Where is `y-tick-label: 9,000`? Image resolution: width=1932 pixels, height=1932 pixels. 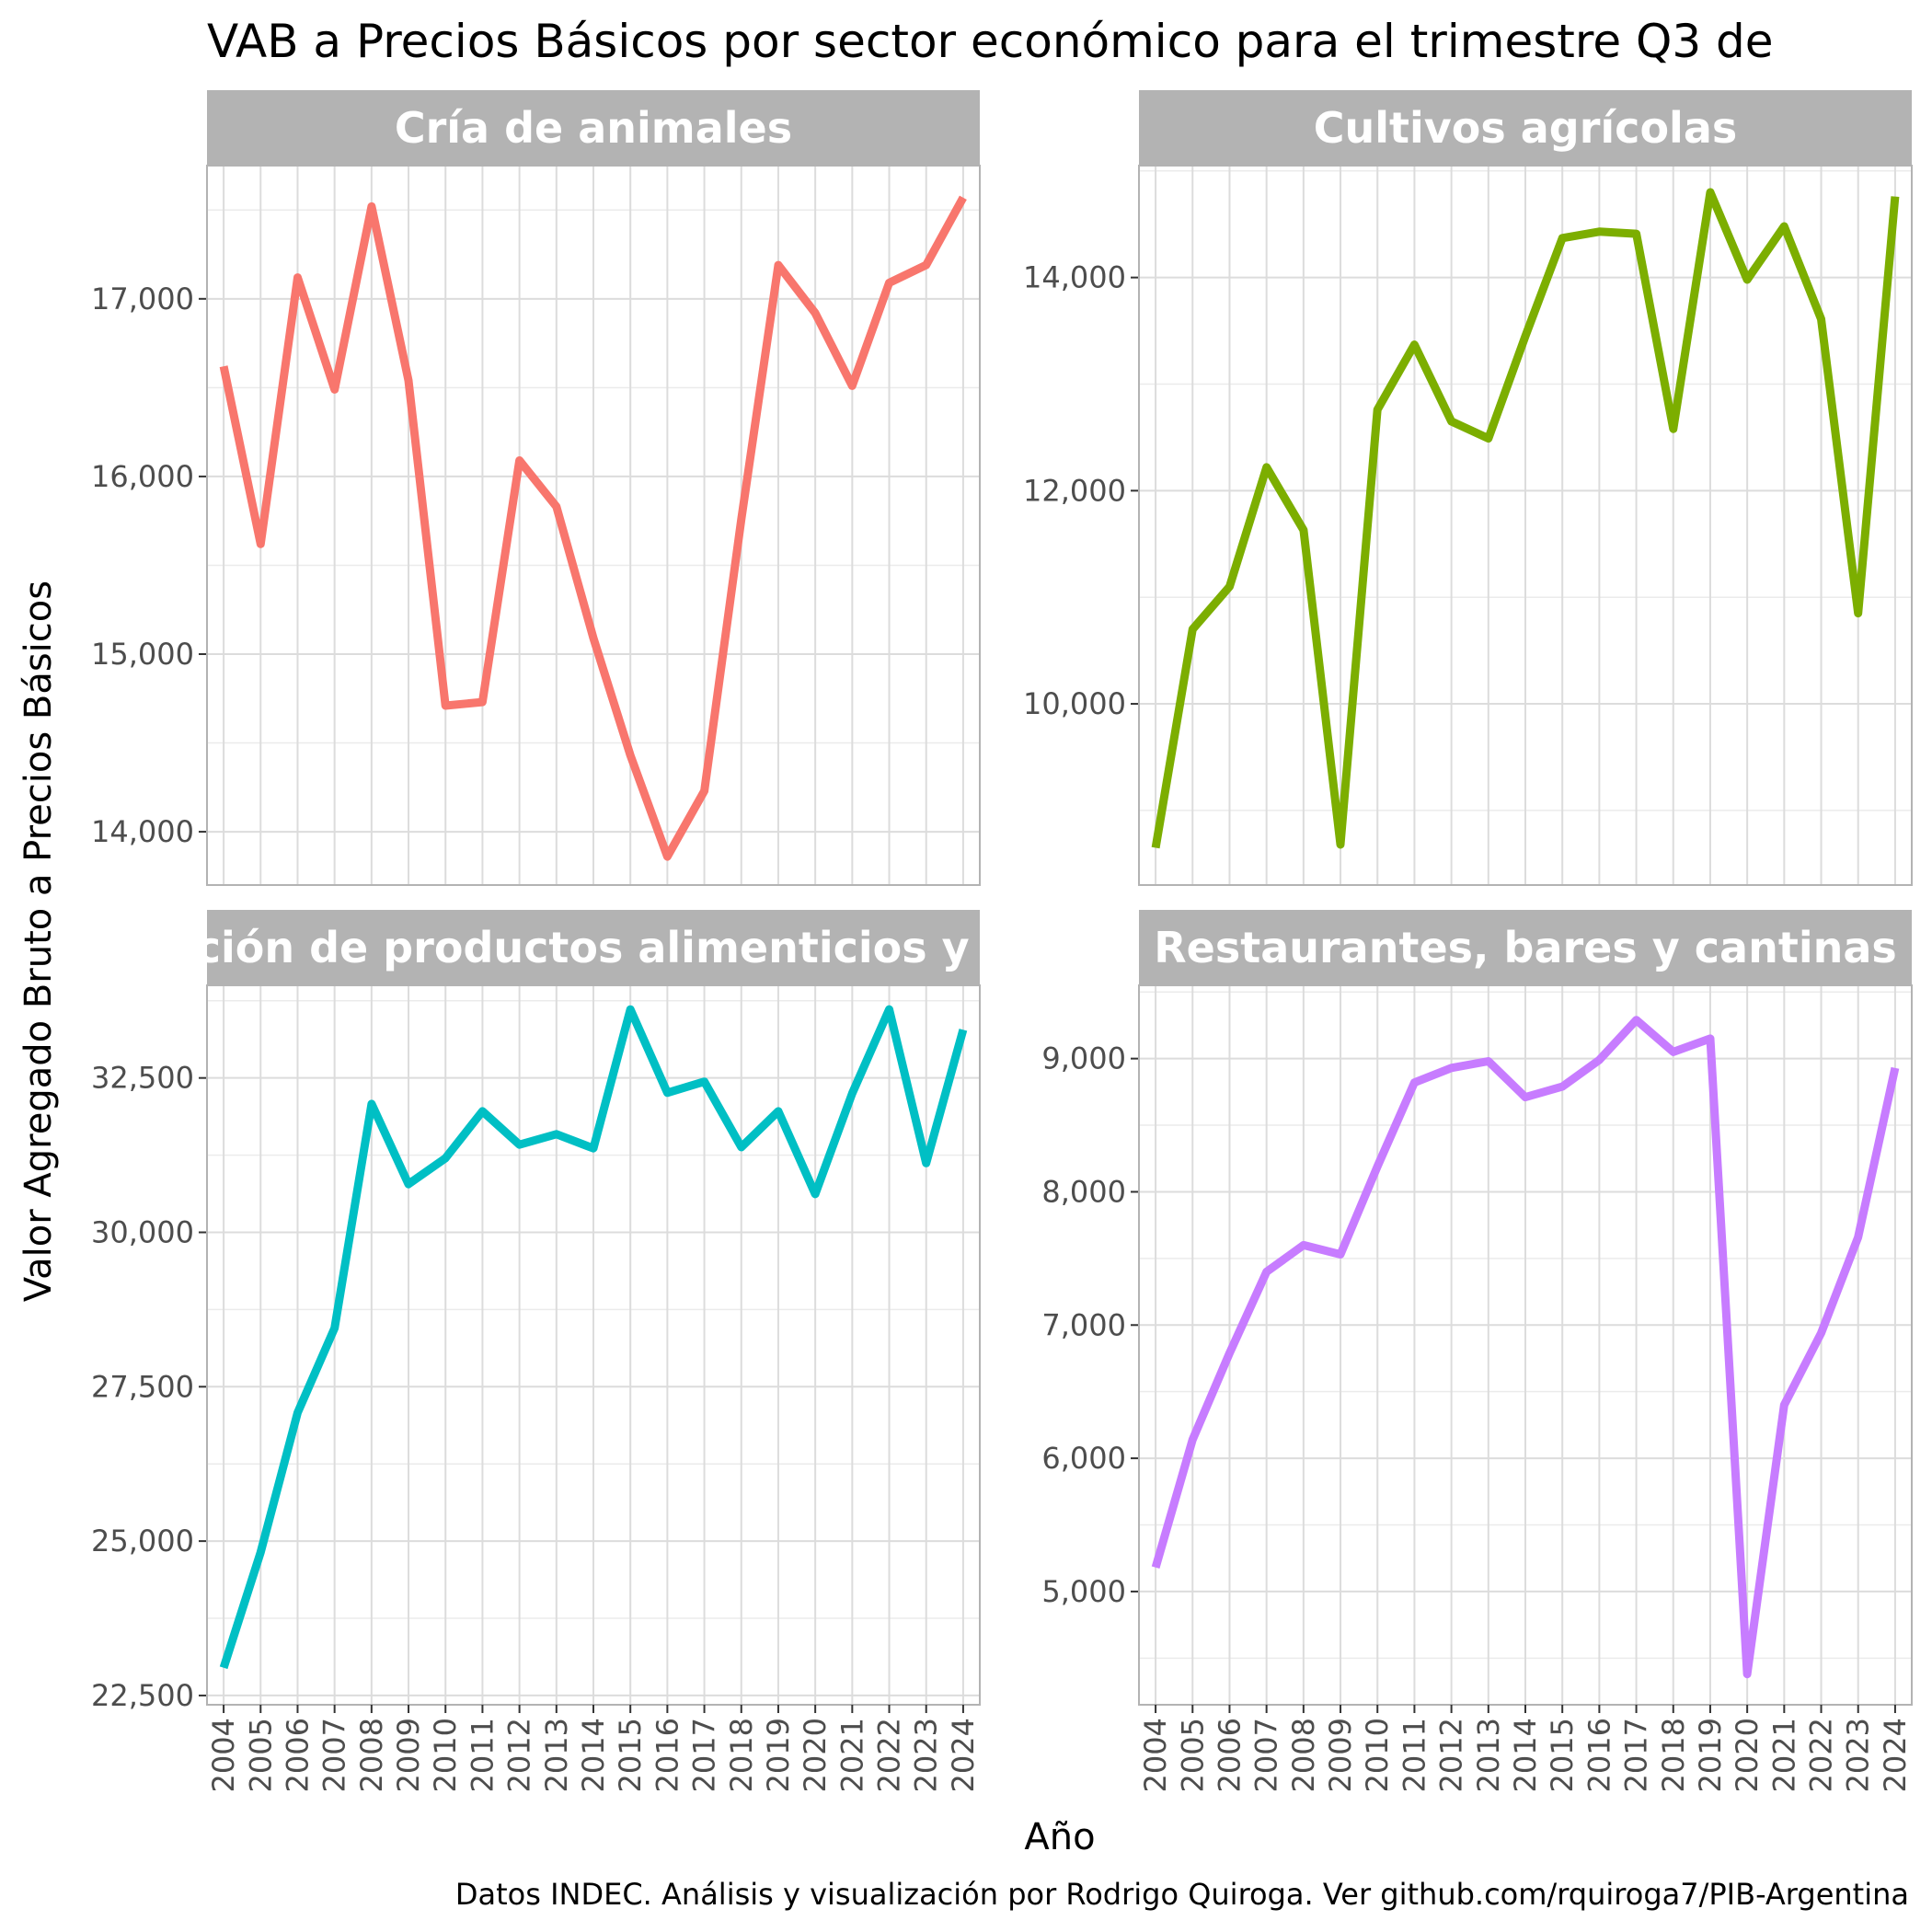
y-tick-label: 9,000 is located at coordinates (1083, 1058).